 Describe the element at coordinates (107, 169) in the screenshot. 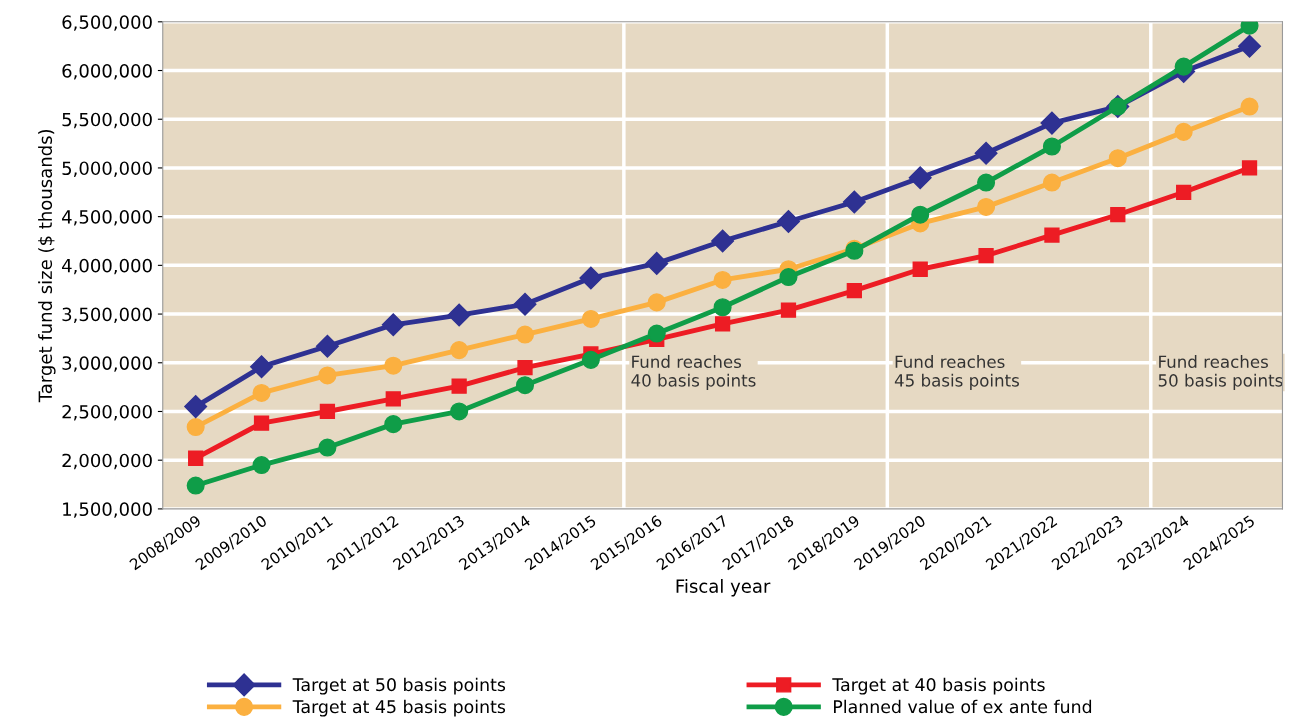

I see `y-tick-label: 5,000,000` at that location.